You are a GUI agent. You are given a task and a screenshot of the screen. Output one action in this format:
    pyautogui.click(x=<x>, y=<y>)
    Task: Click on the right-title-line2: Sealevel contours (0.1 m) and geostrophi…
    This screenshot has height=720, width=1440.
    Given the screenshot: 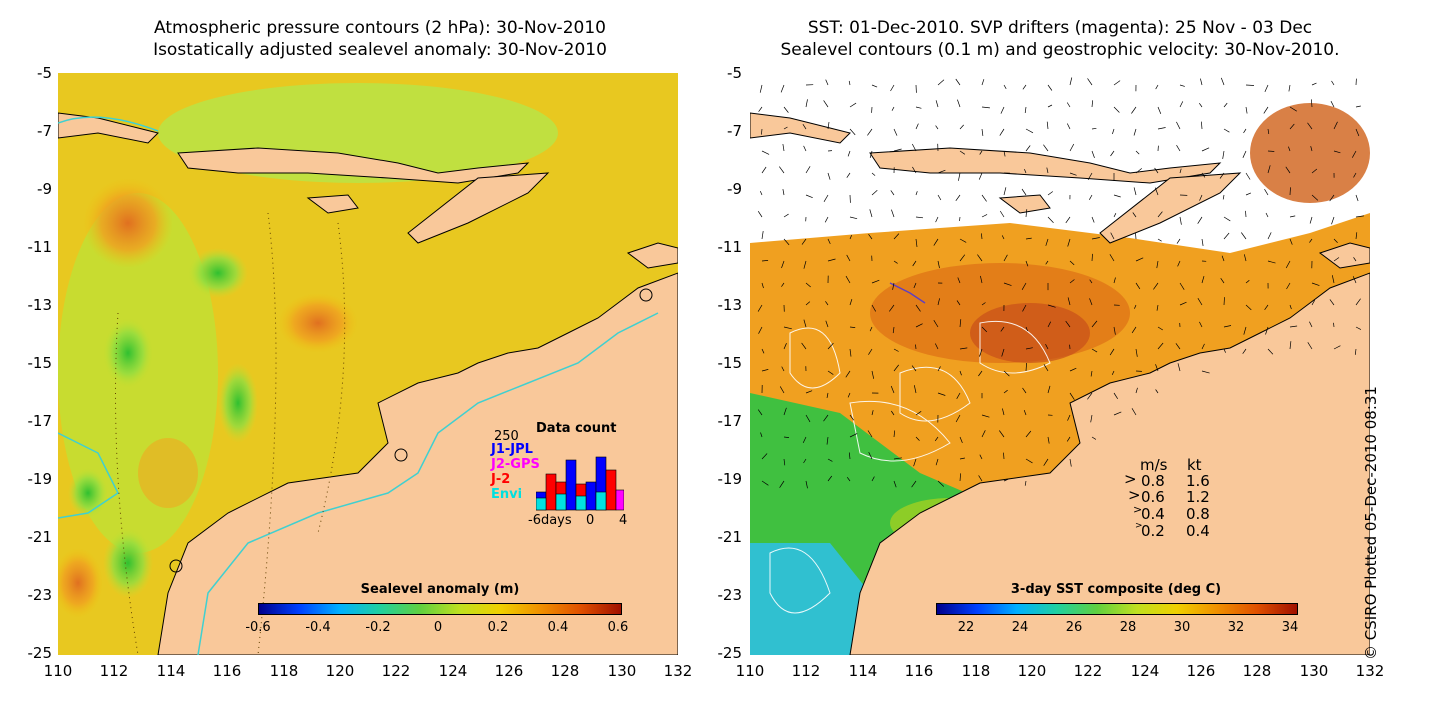 What is the action you would take?
    pyautogui.click(x=1060, y=50)
    